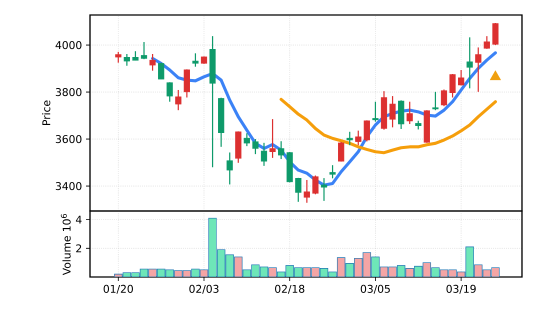  What do you see at coordinates (375, 289) in the screenshot?
I see `x-tick-label: 03/05` at bounding box center [375, 289].